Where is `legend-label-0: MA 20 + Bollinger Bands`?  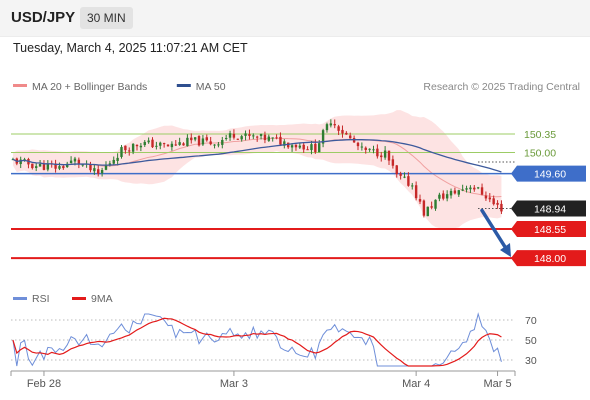 legend-label-0: MA 20 + Bollinger Bands is located at coordinates (89, 87).